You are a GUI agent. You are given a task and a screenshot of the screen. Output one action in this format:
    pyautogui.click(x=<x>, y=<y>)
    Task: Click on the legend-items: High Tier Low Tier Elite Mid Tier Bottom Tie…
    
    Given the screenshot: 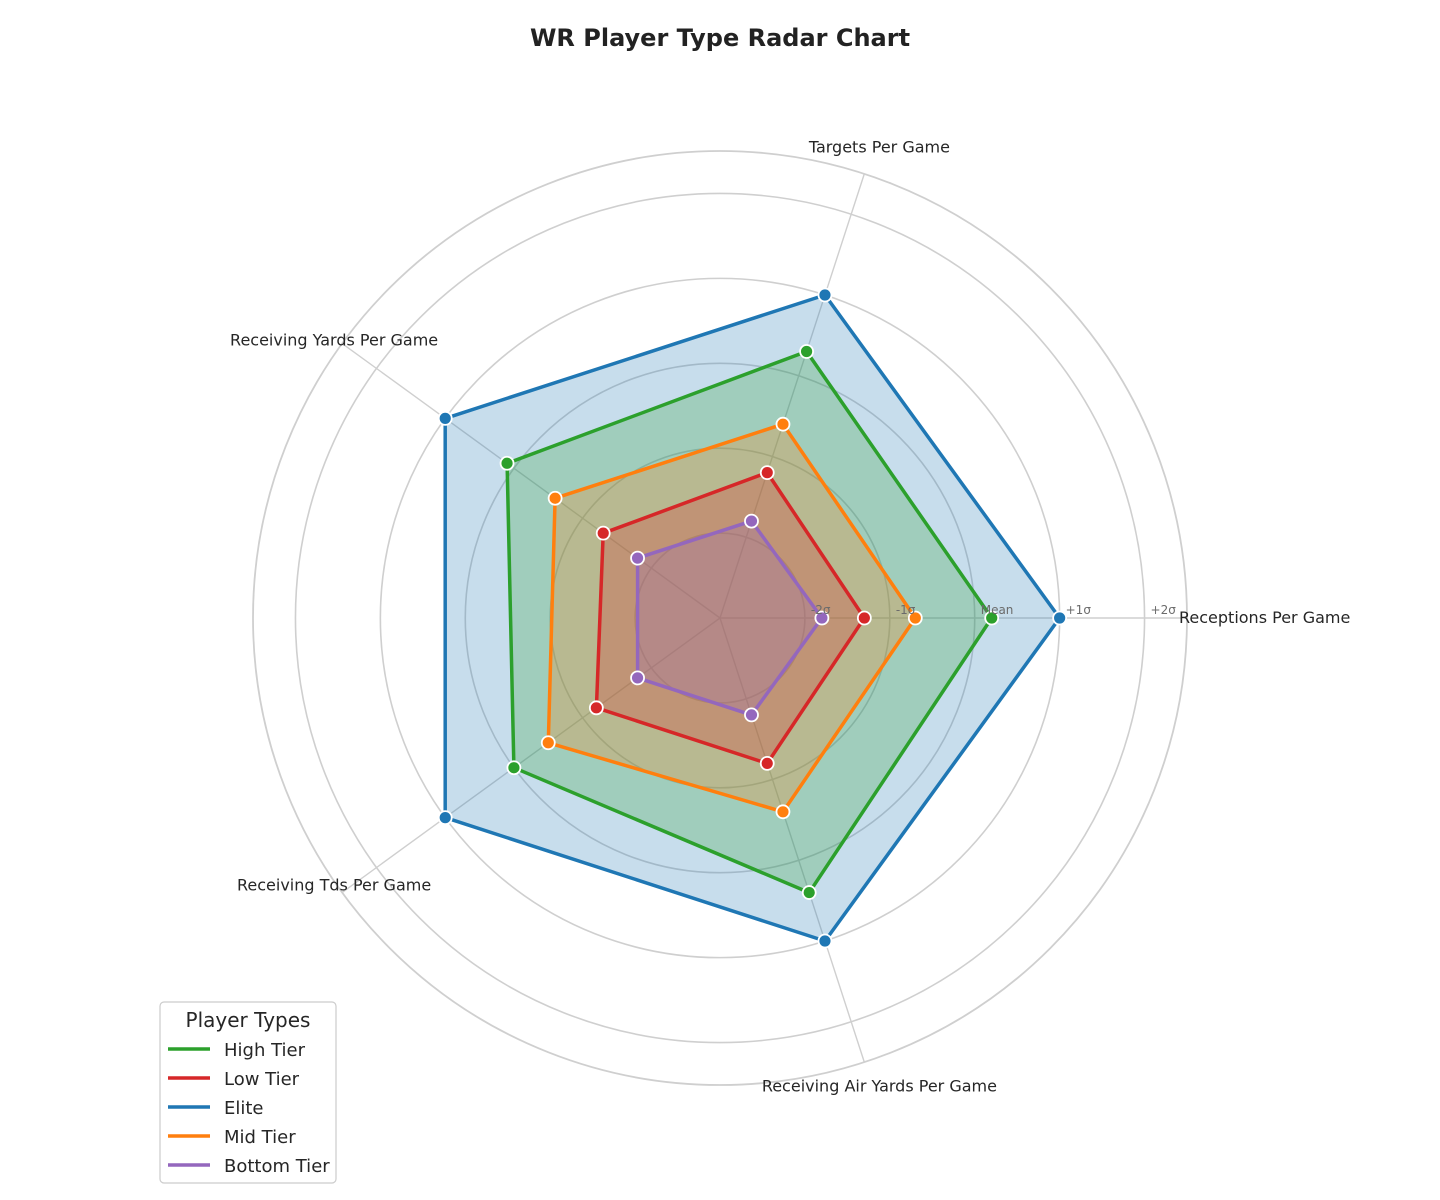 What is the action you would take?
    pyautogui.click(x=249, y=1108)
    